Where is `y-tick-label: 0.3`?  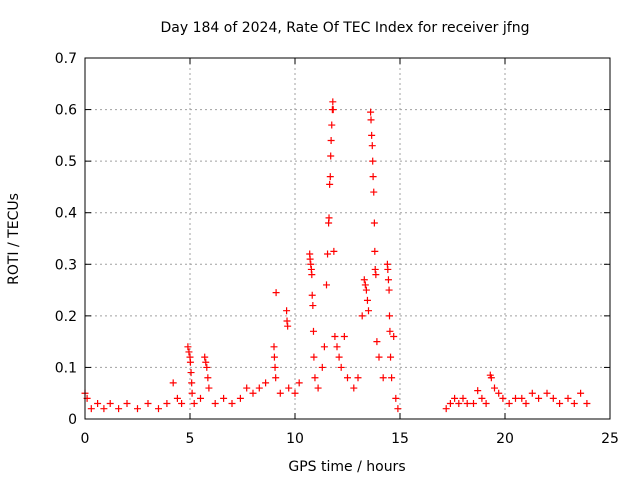 y-tick-label: 0.3 is located at coordinates (66, 265).